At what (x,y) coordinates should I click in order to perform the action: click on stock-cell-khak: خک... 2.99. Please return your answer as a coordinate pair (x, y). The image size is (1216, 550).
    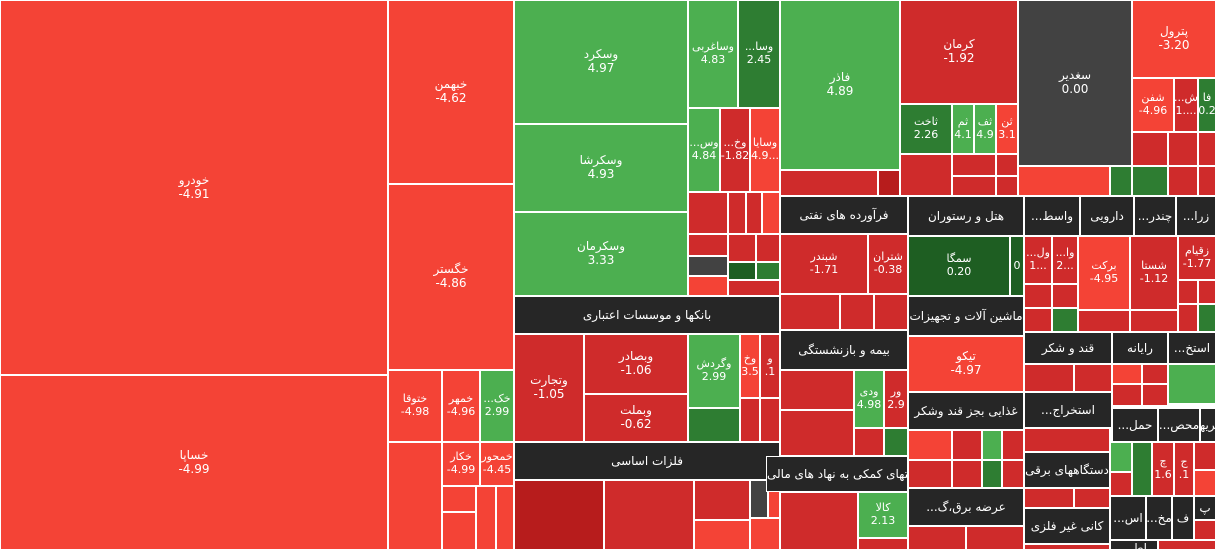
    Looking at the image, I should click on (497, 406).